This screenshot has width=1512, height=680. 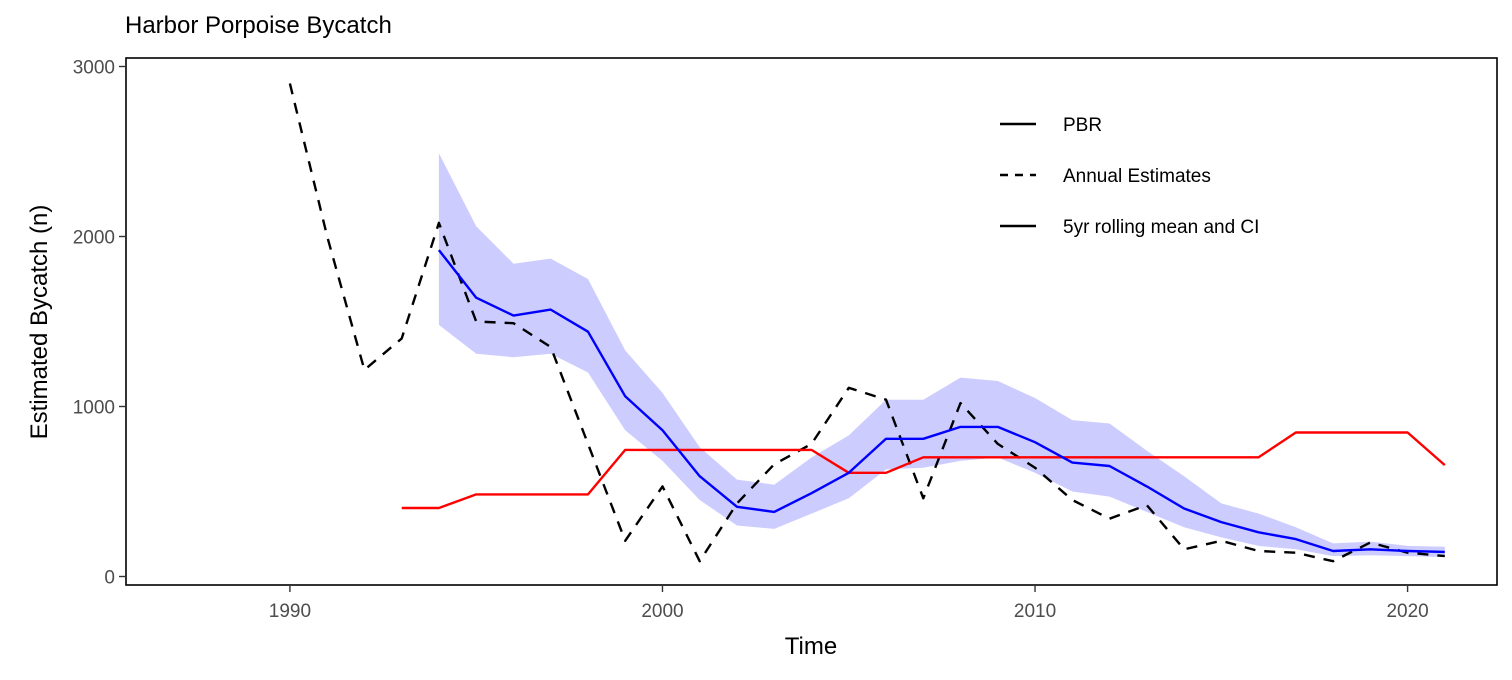 What do you see at coordinates (94, 408) in the screenshot?
I see `y-tick-label: 1000` at bounding box center [94, 408].